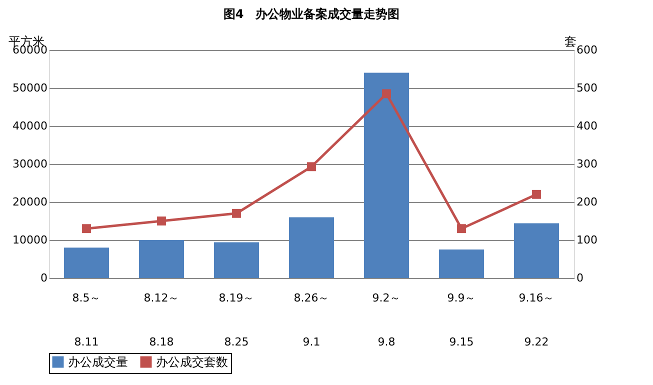 This screenshot has height=385, width=653. Describe the element at coordinates (30, 240) in the screenshot. I see `y-tick-label: 10000` at that location.